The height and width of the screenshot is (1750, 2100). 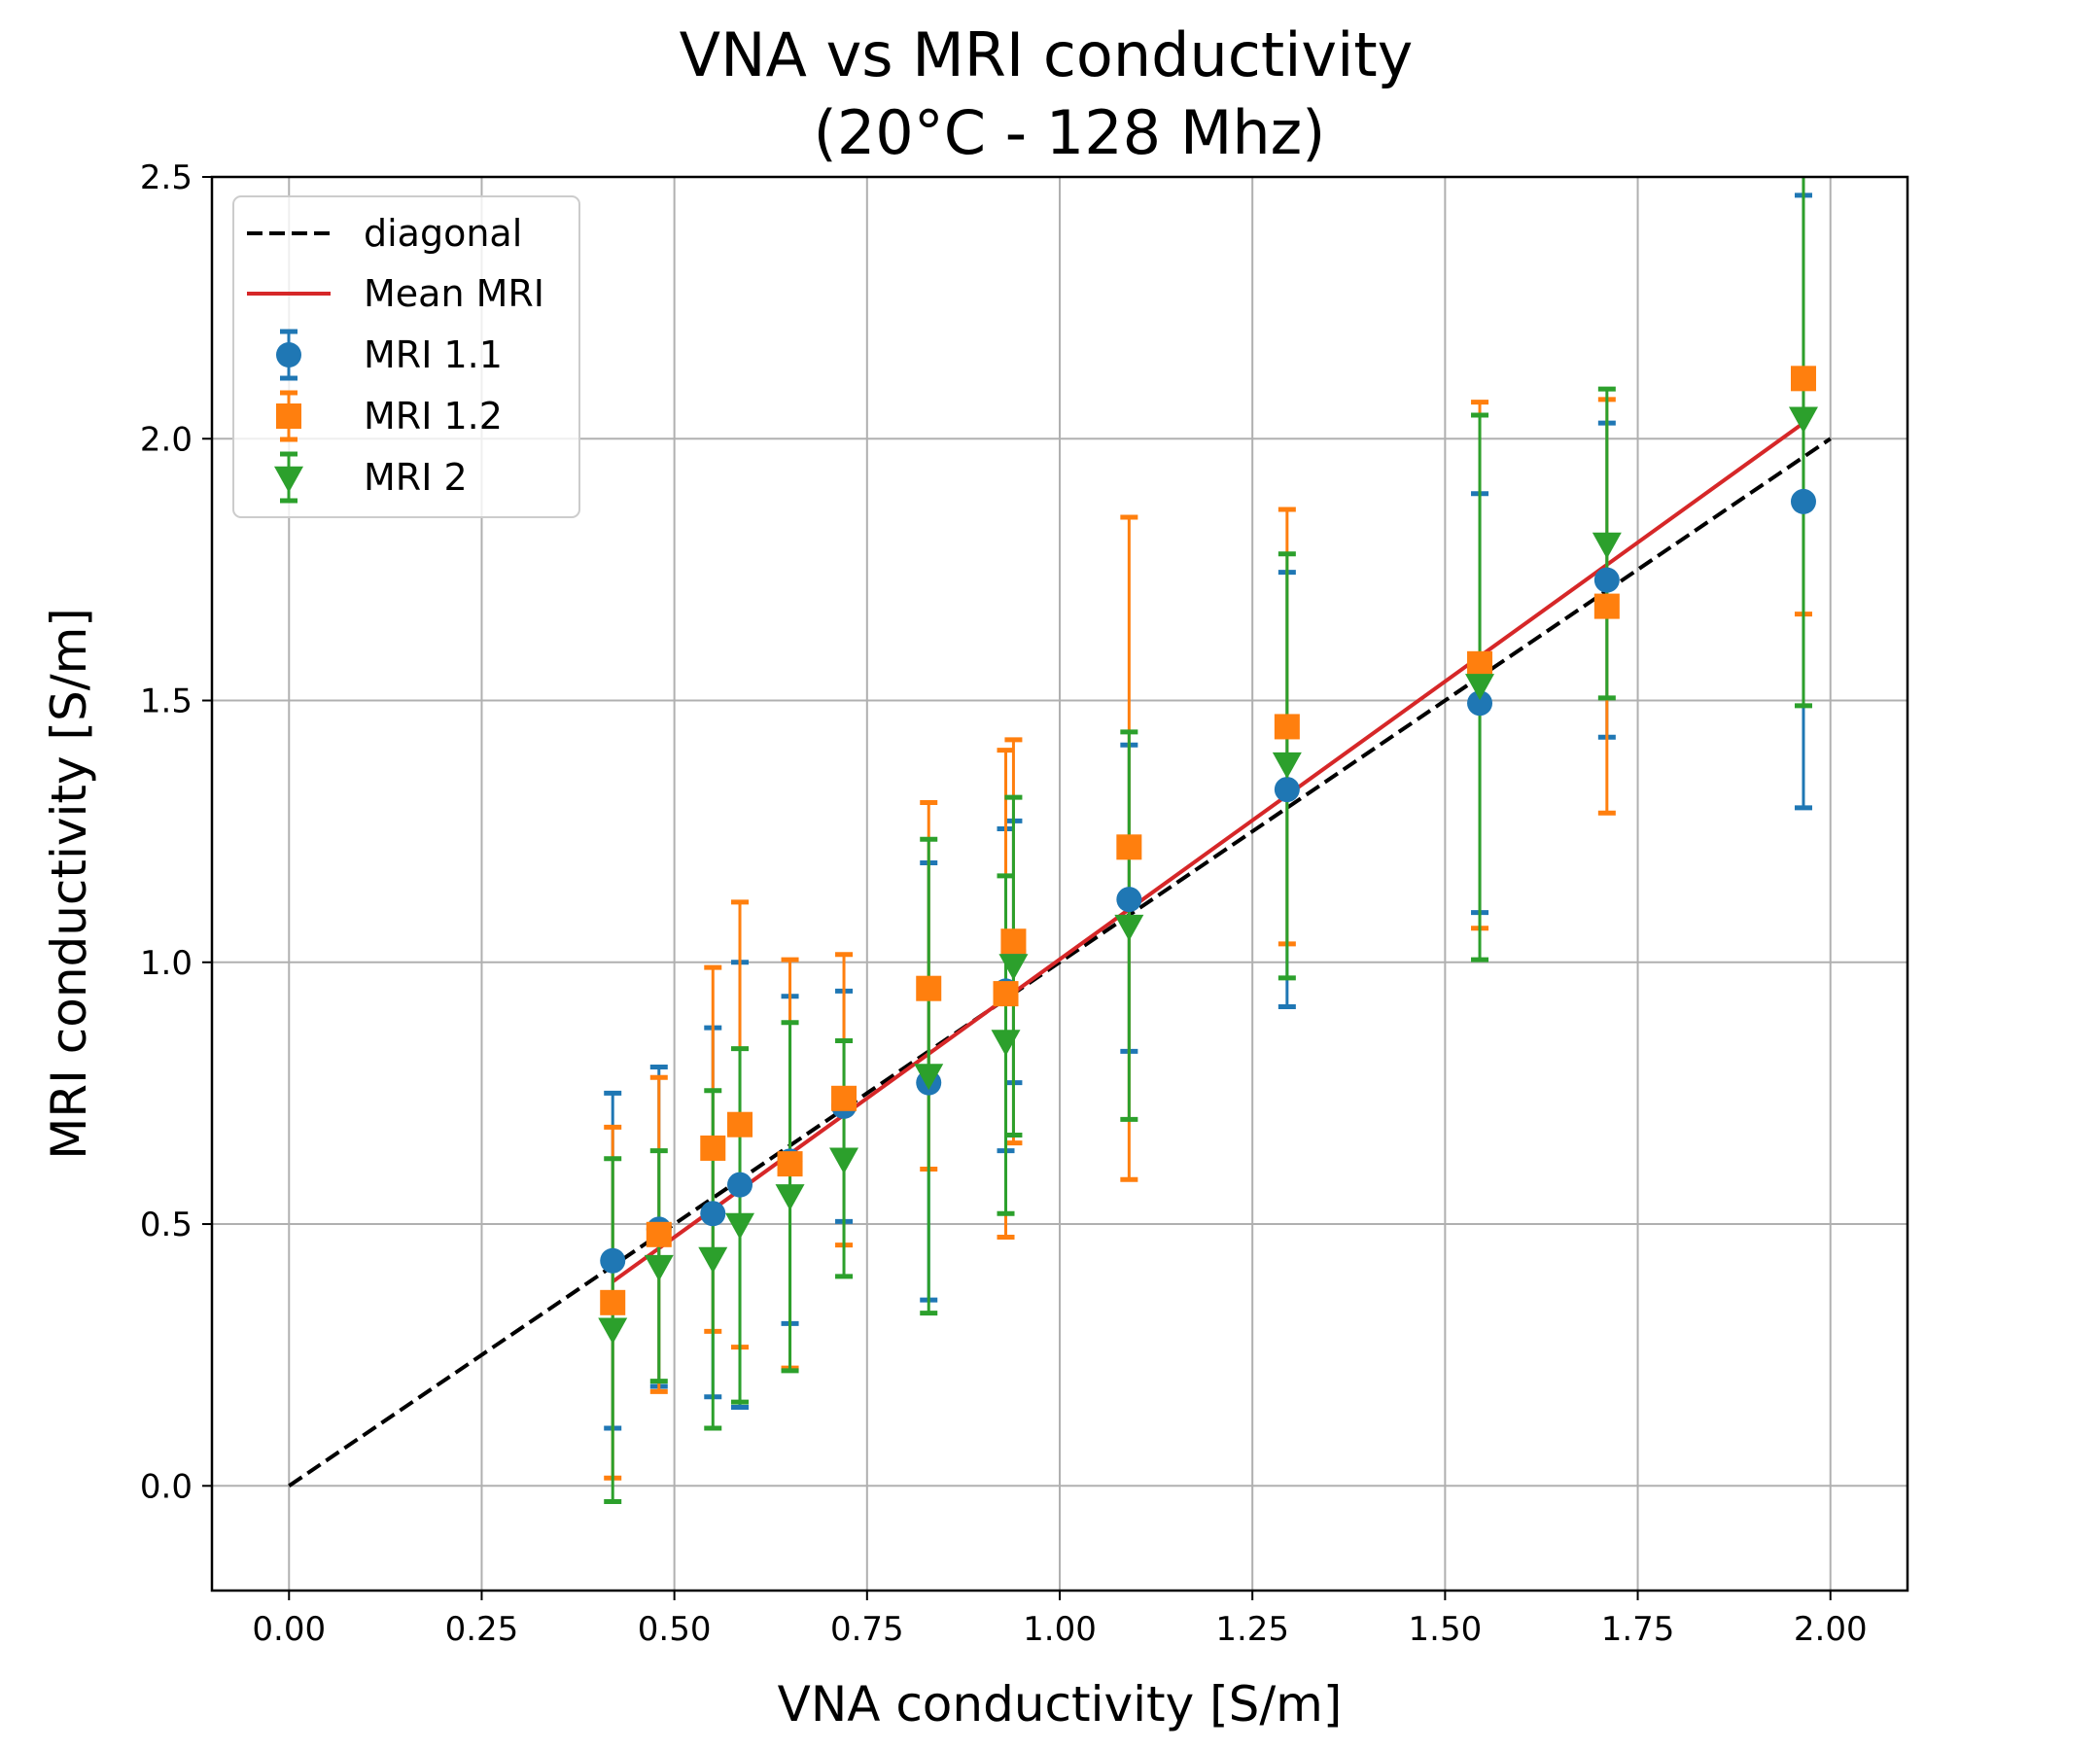 I want to click on x-axis-ticks: 0.00 0.25 0.50 0.75 1.00 1.25 1.50 1.75 2.00, so click(x=1060, y=1620).